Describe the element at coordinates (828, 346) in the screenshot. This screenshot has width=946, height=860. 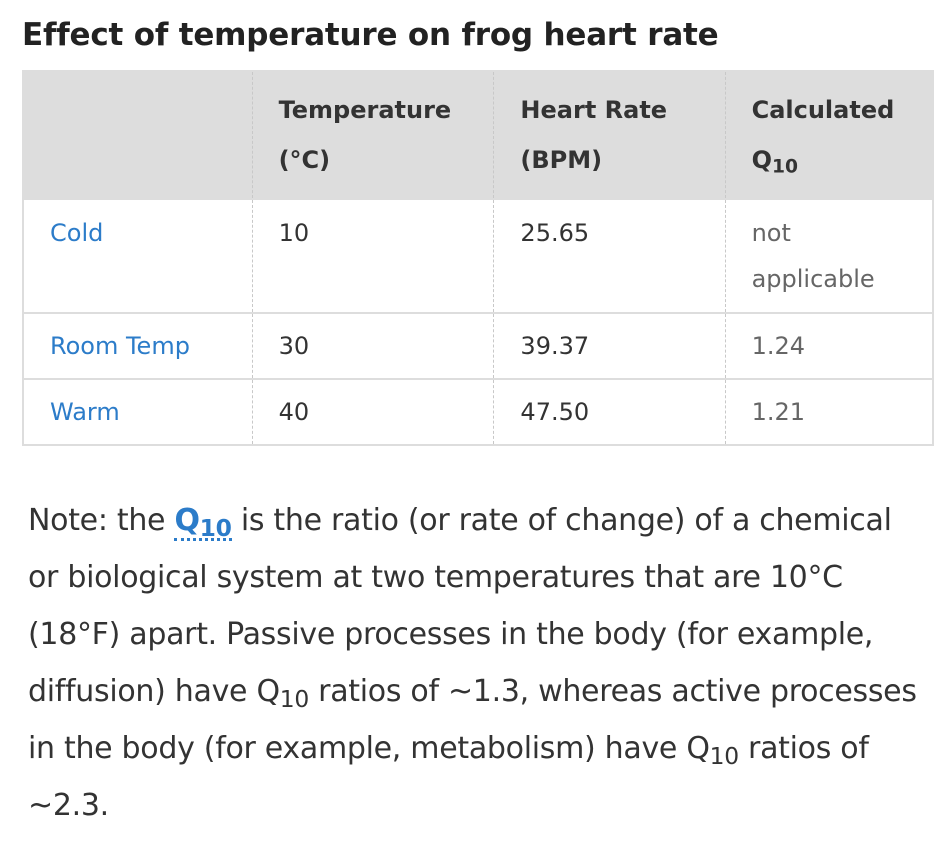
I see `q10-cell: 1.24` at that location.